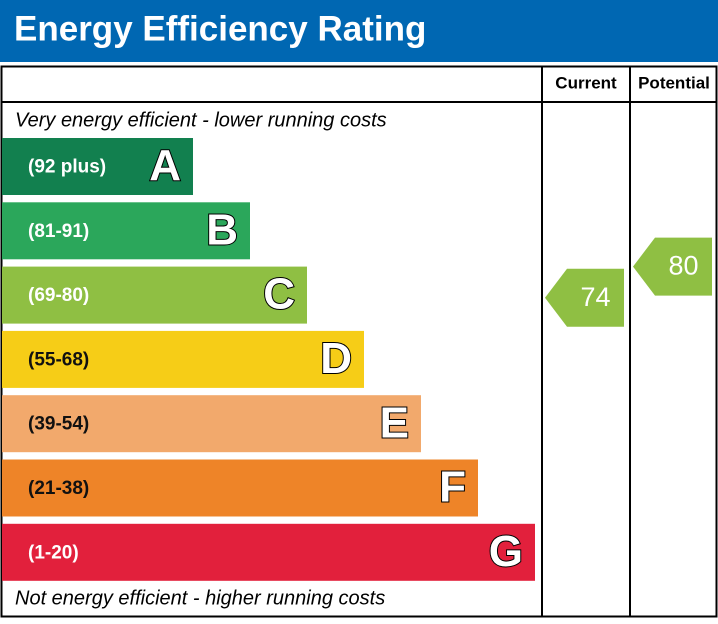 The width and height of the screenshot is (718, 624). Describe the element at coordinates (58, 424) in the screenshot. I see `band-range: (39-54)` at that location.